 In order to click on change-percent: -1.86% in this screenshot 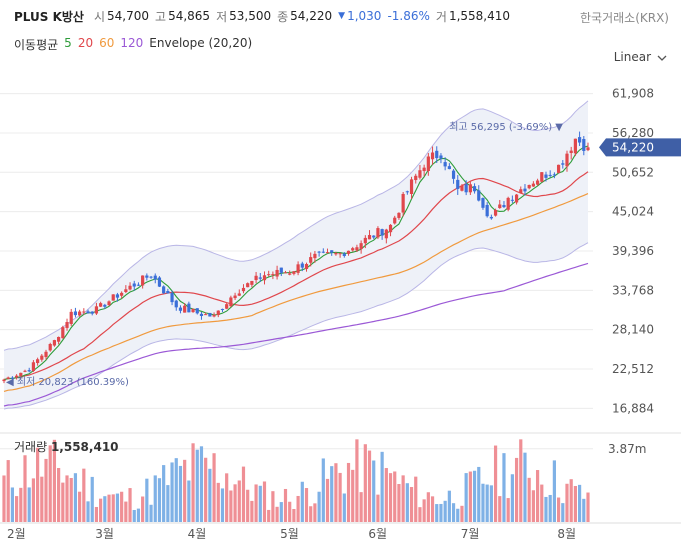, I will do `click(408, 16)`.